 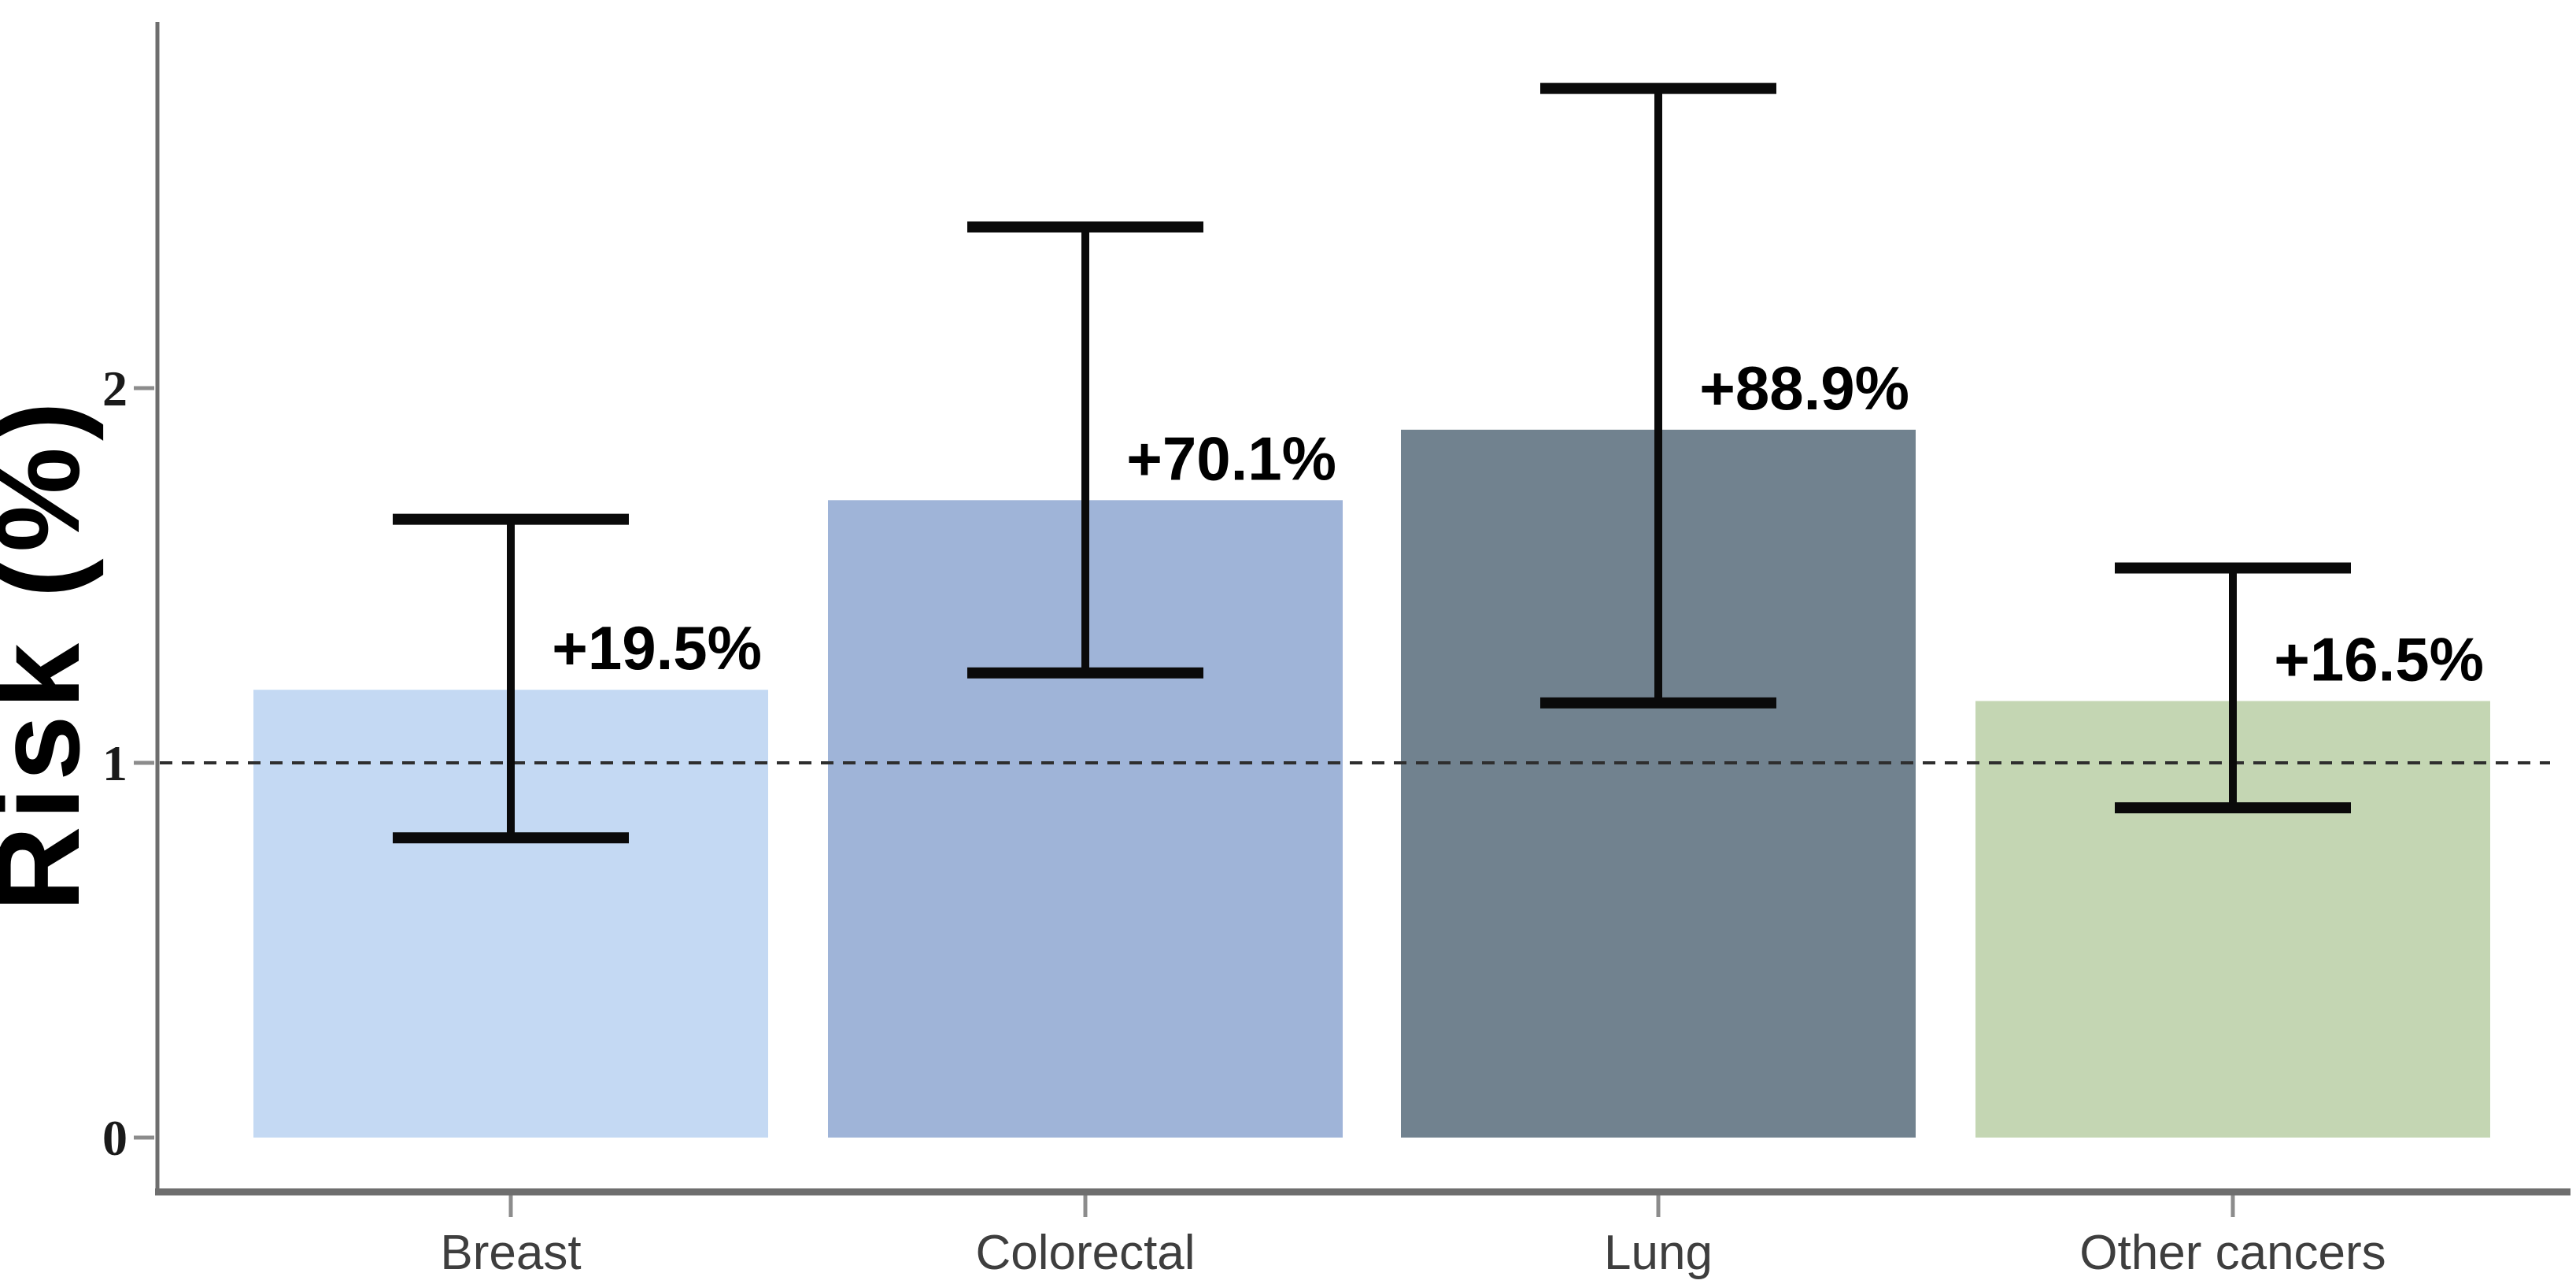 I want to click on bar-value-label-colorectal: +70.1%, so click(x=1231, y=458).